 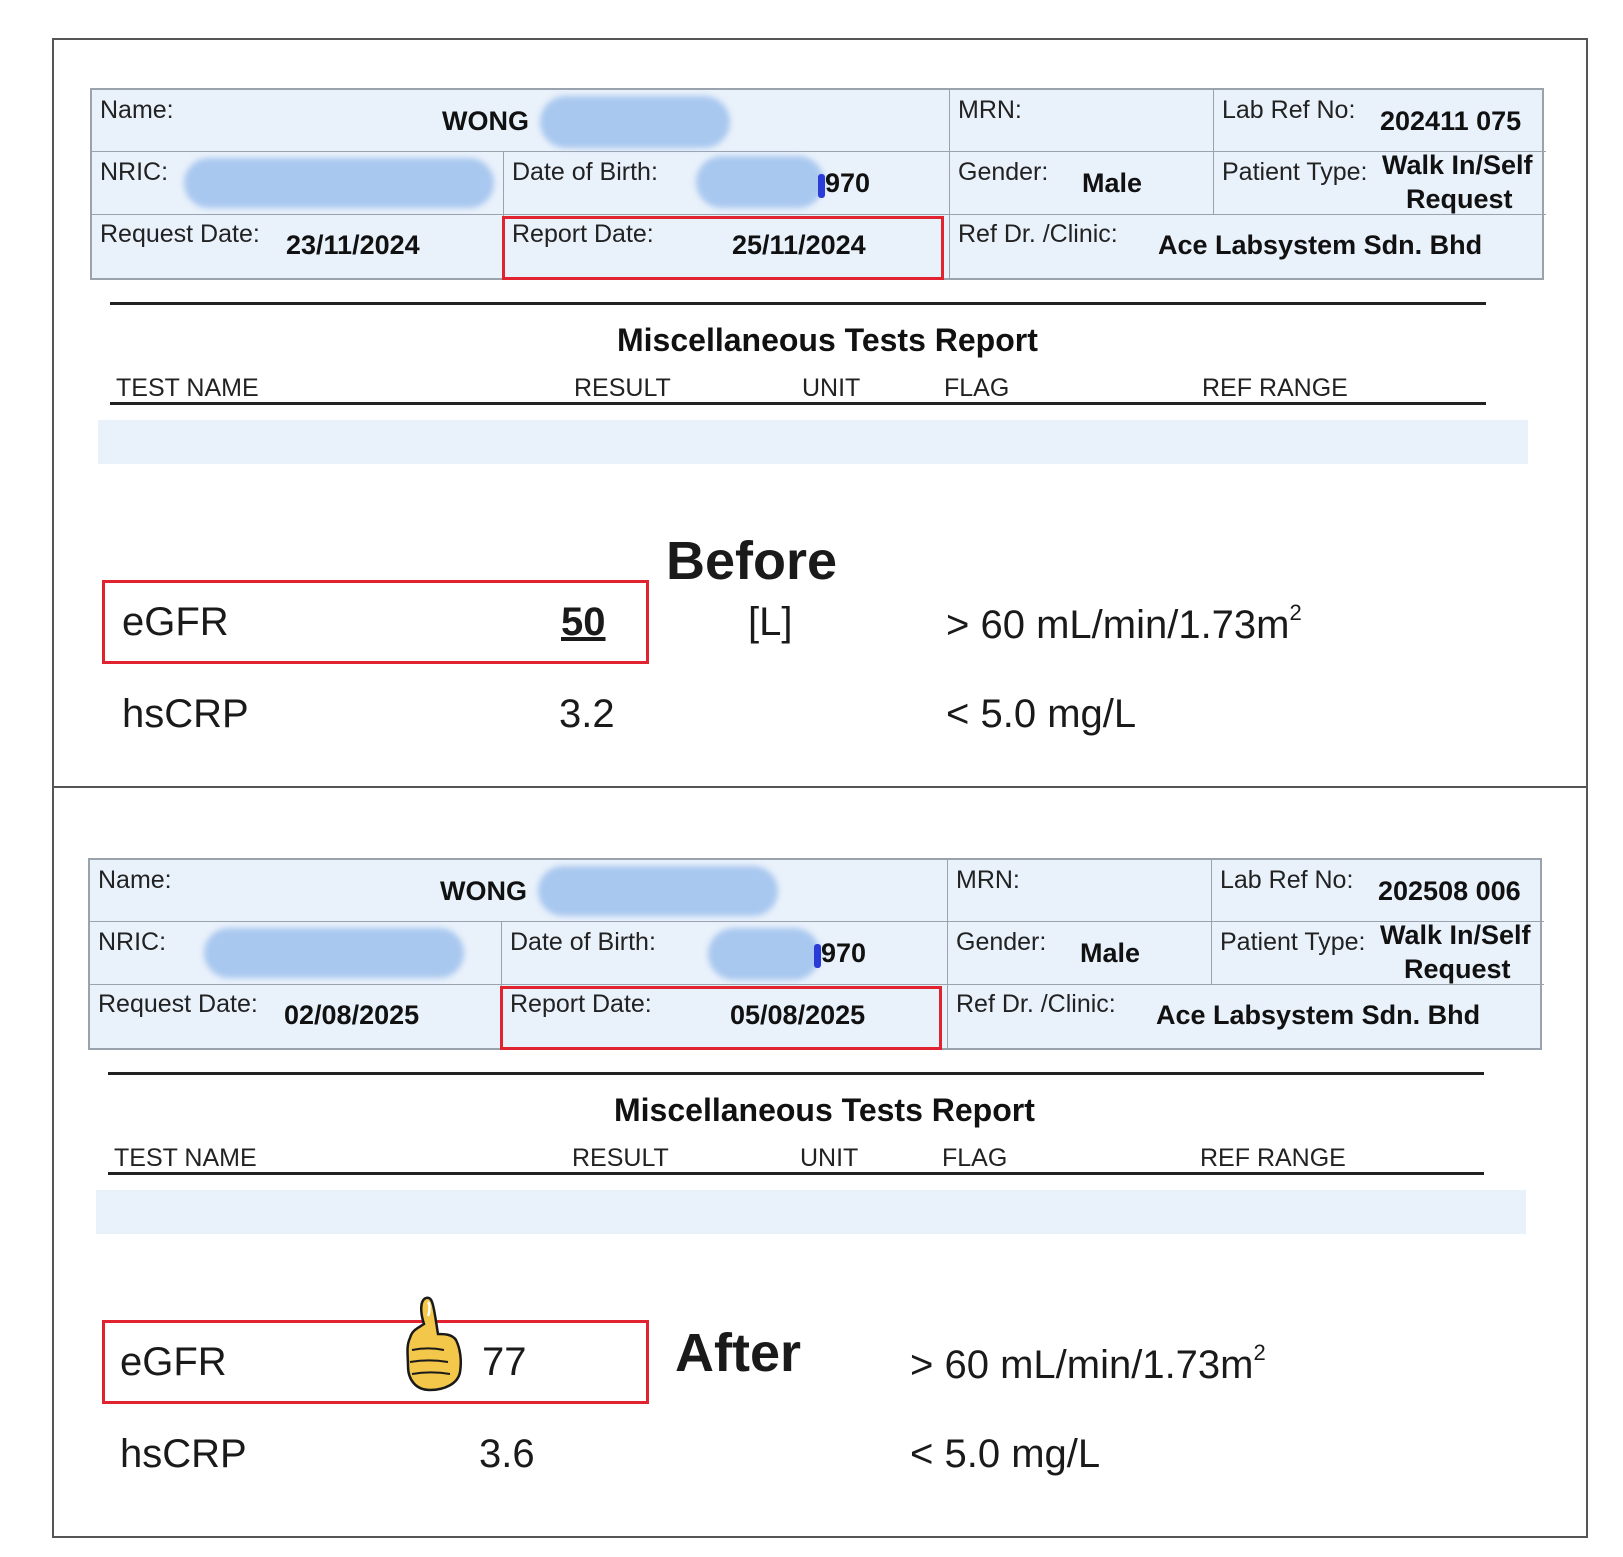 I want to click on thumbs-up-icon, so click(x=434, y=1344).